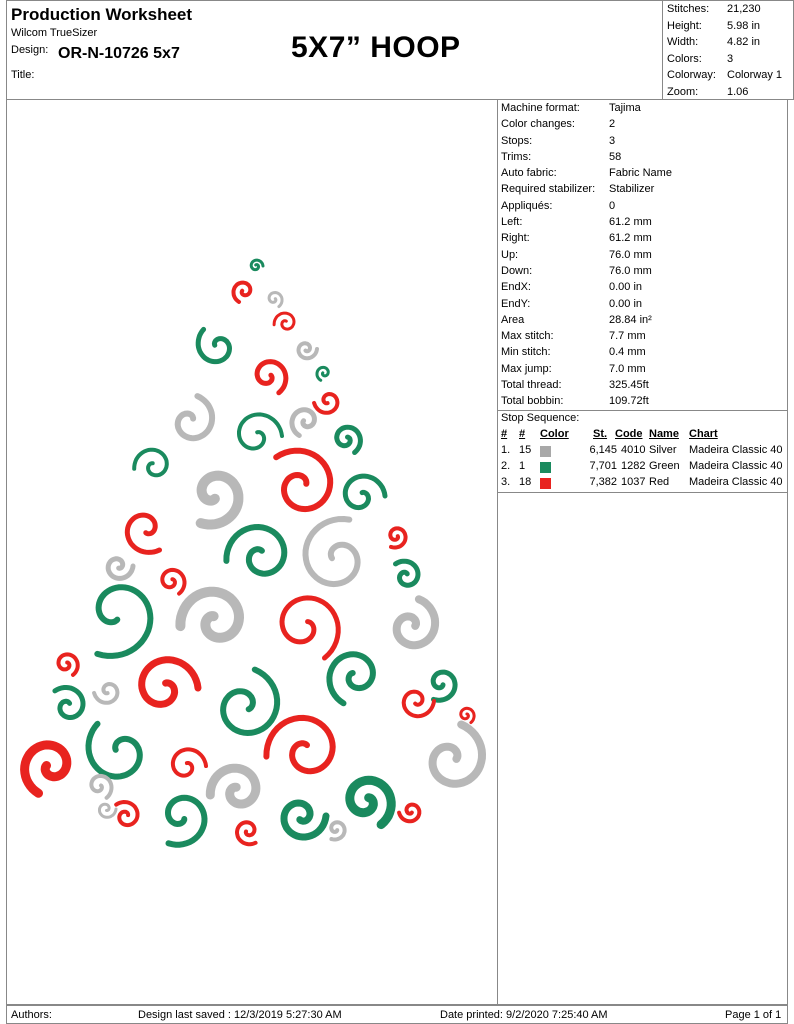  Describe the element at coordinates (527, 205) in the screenshot. I see `info-label: Appliqués:` at that location.